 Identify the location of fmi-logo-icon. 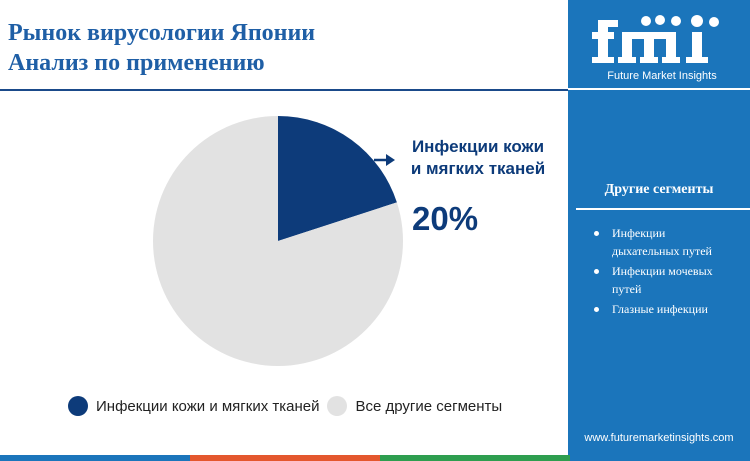
(655, 39).